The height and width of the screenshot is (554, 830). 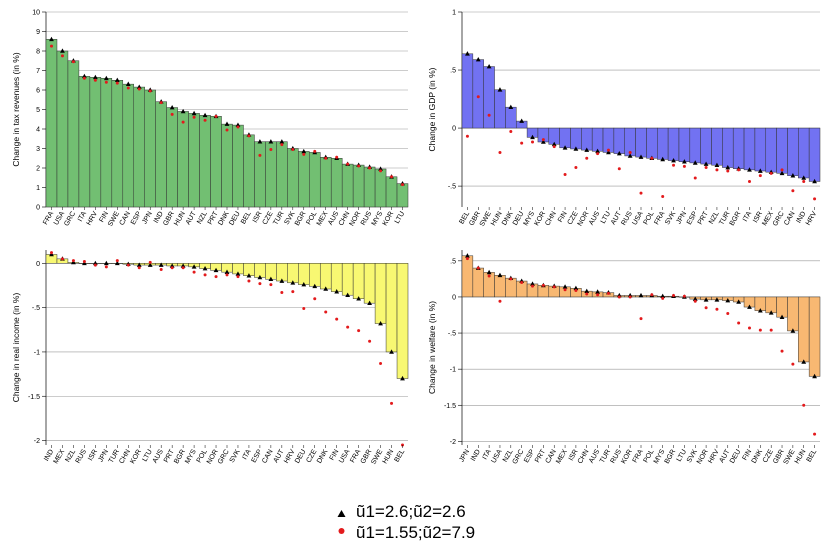 What do you see at coordinates (671, 457) in the screenshot?
I see `x-tick-label: BGR` at bounding box center [671, 457].